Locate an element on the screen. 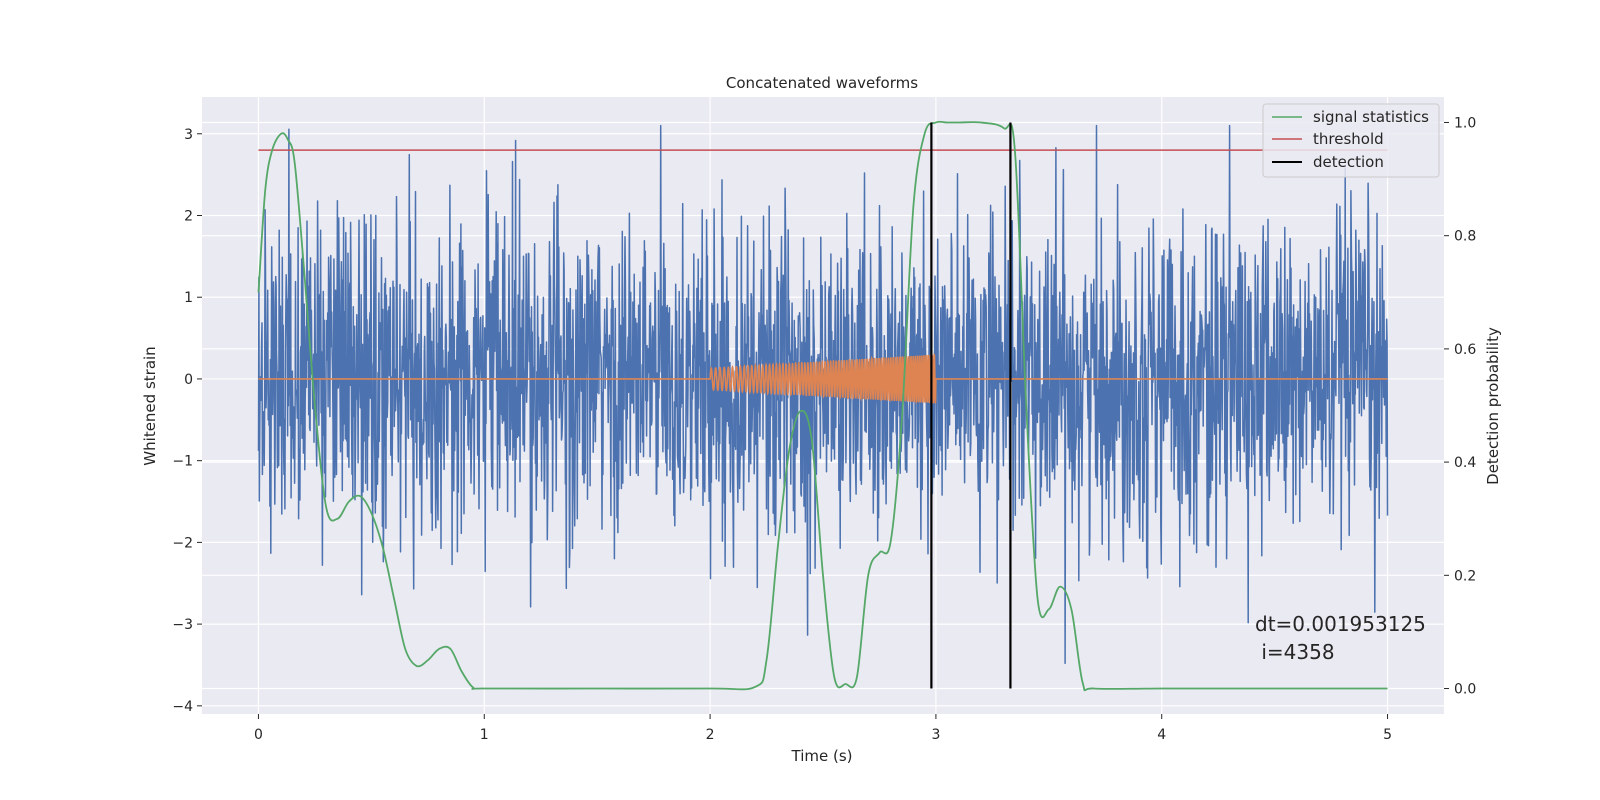 Image resolution: width=1600 pixels, height=800 pixels. x-tick-label: 2 is located at coordinates (710, 735).